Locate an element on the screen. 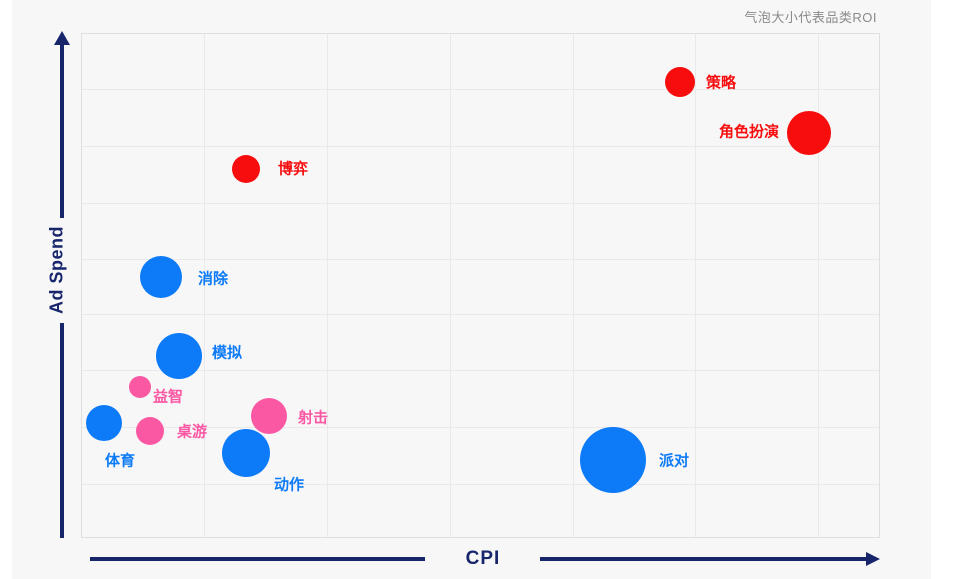 The width and height of the screenshot is (973, 579). bubble-boyi is located at coordinates (246, 169).